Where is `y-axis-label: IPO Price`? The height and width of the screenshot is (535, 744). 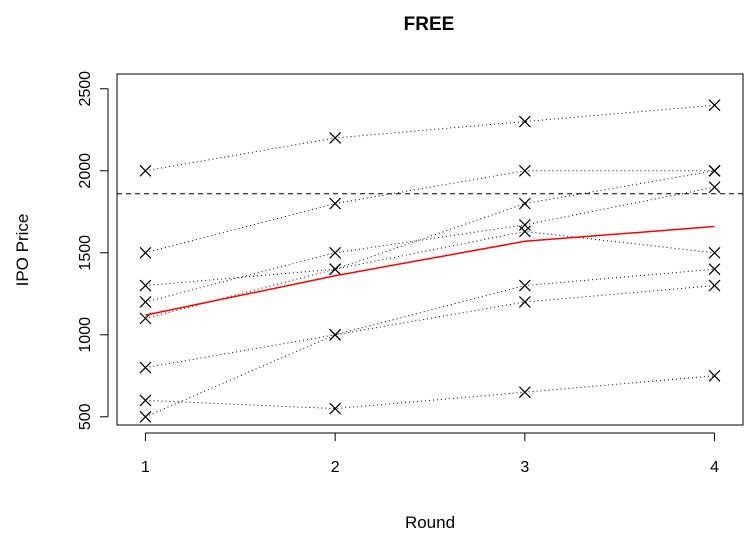
y-axis-label: IPO Price is located at coordinates (22, 250).